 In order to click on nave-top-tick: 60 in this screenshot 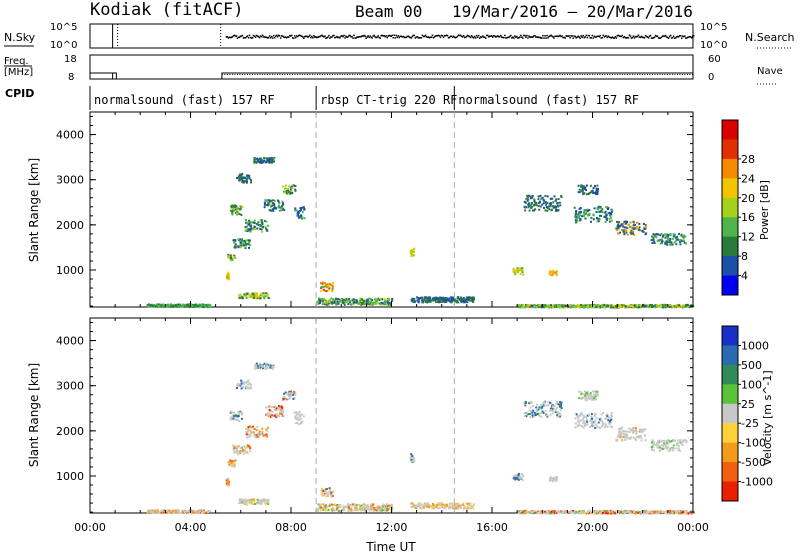, I will do `click(714, 59)`.